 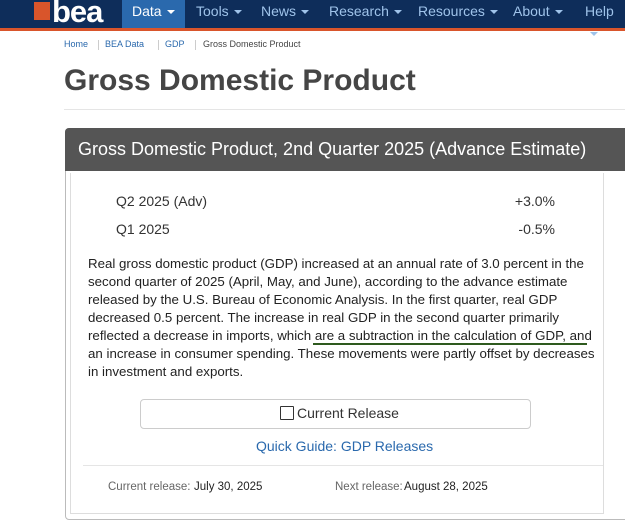 What do you see at coordinates (534, 201) in the screenshot?
I see `row-value: +3.0%` at bounding box center [534, 201].